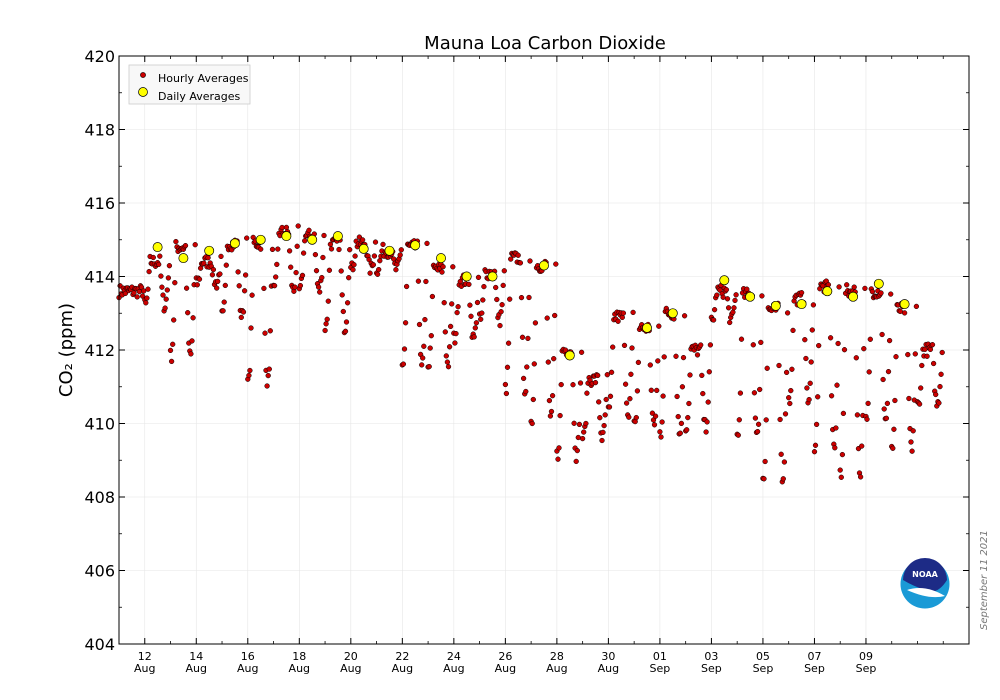 The height and width of the screenshot is (700, 1000). What do you see at coordinates (196, 656) in the screenshot?
I see `x-tick-day: 14` at bounding box center [196, 656].